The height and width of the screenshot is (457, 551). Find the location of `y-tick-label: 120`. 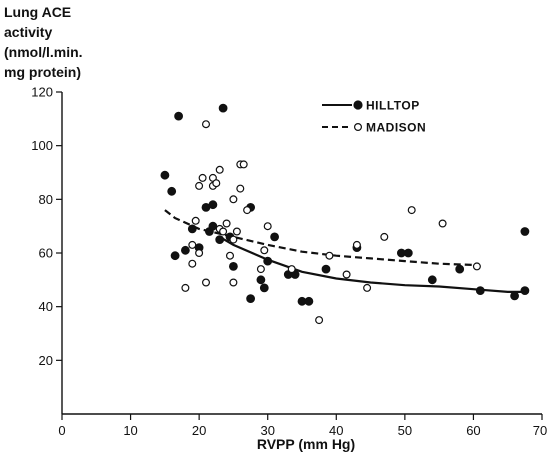

y-tick-label: 120 is located at coordinates (42, 92).